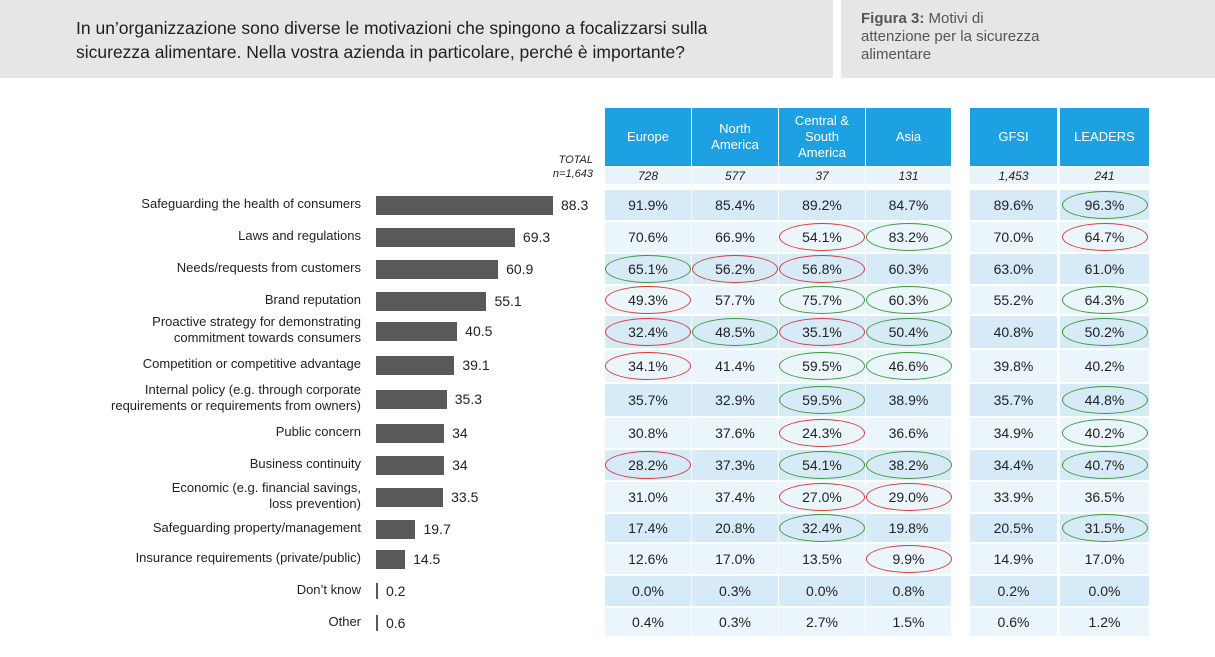 Image resolution: width=1215 pixels, height=657 pixels. Describe the element at coordinates (822, 120) in the screenshot. I see `column-header-line: Central &` at that location.